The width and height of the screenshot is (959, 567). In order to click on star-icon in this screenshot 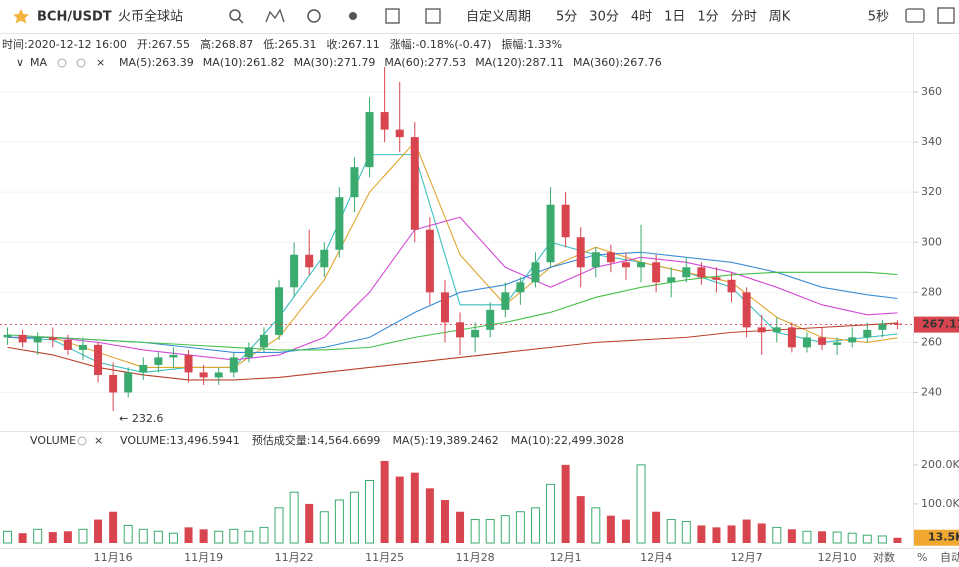, I will do `click(21, 16)`.